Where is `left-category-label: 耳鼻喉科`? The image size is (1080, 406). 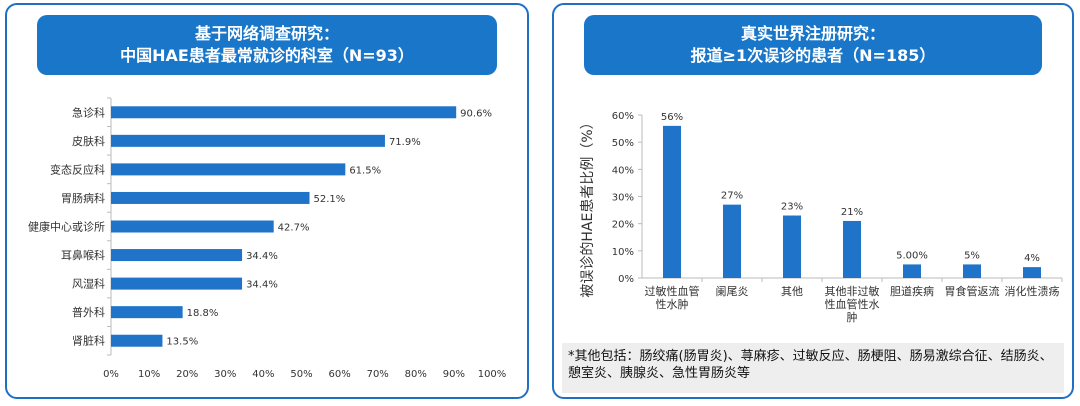
left-category-label: 耳鼻喉科 is located at coordinates (83, 255).